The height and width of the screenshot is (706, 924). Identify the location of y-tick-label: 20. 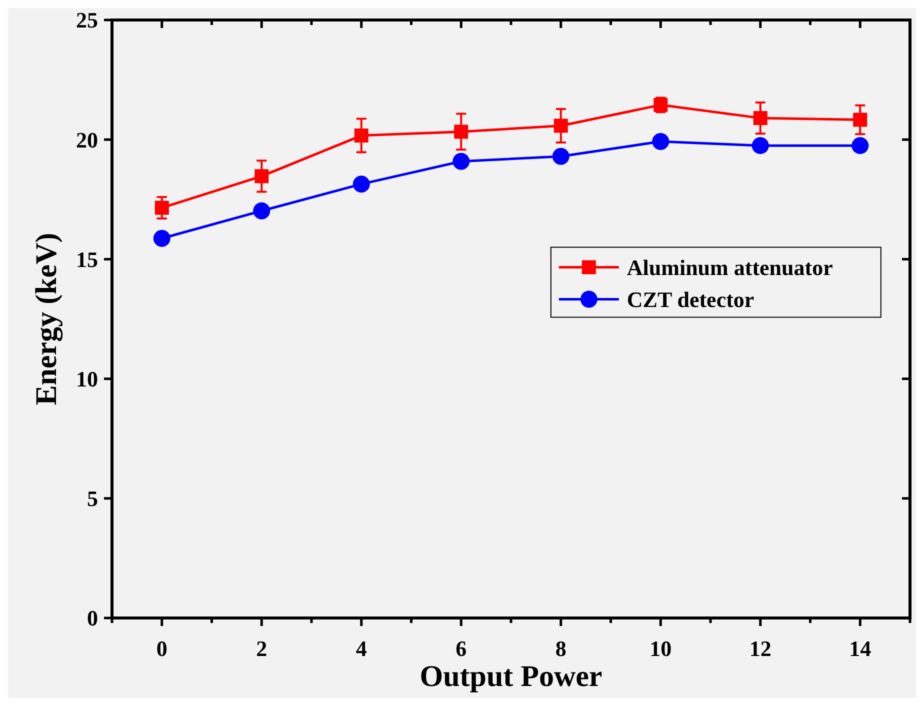
(87, 139).